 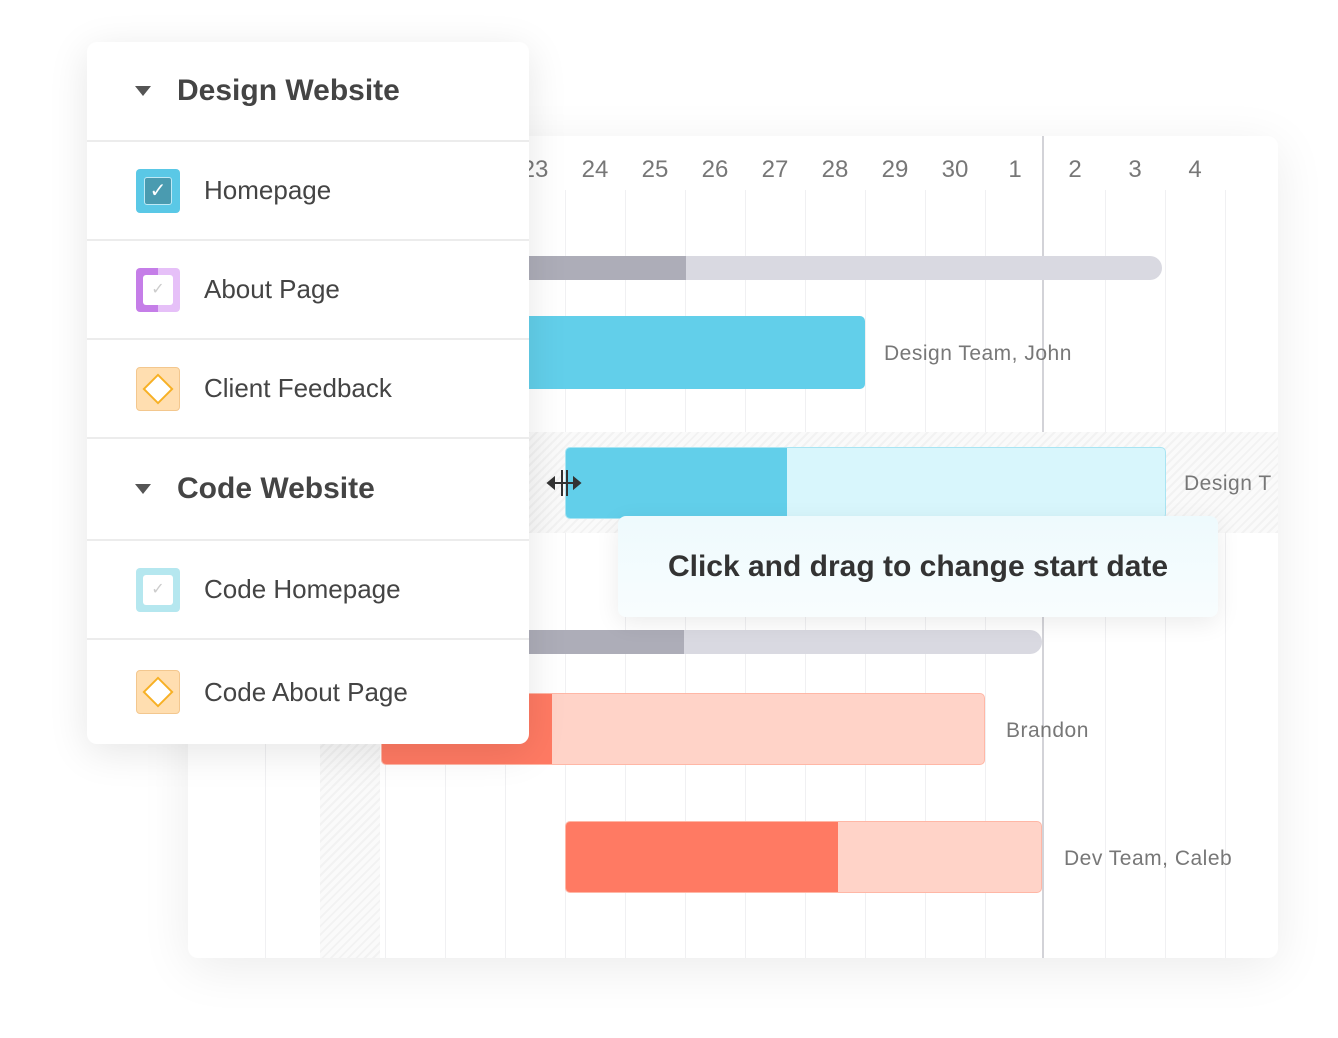 What do you see at coordinates (564, 483) in the screenshot?
I see `resize-cursor-icon` at bounding box center [564, 483].